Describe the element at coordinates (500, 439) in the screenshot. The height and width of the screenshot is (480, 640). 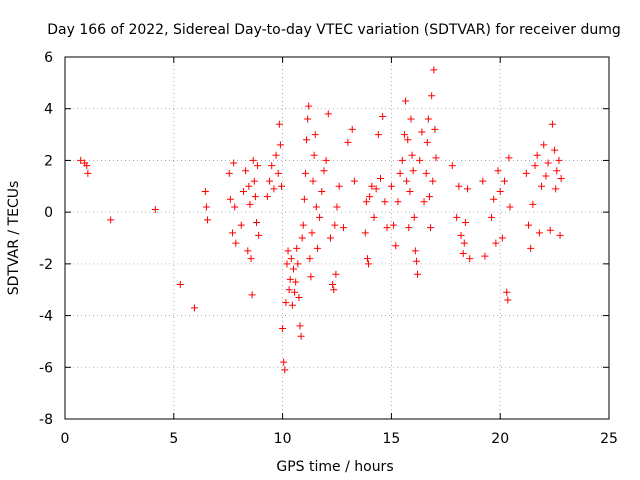
I see `x-tick-label: 20` at that location.